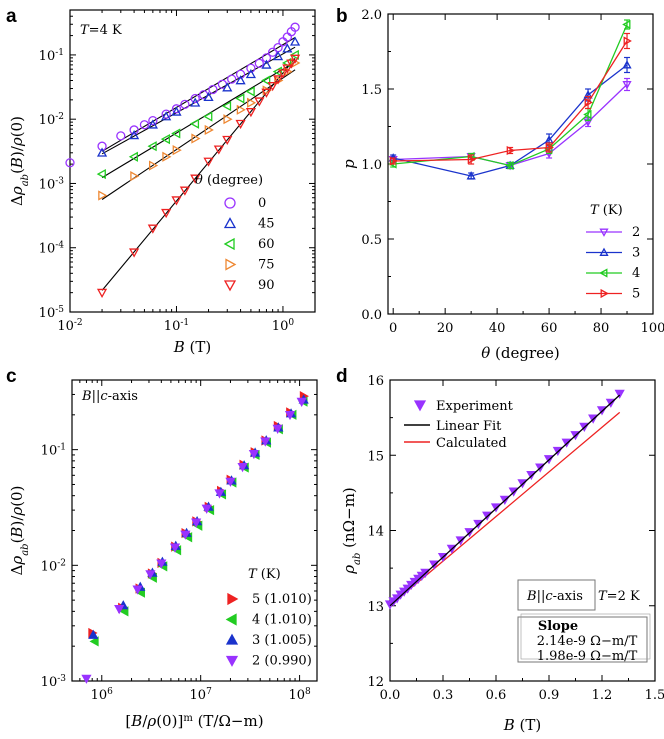 This screenshot has width=664, height=739. I want to click on panel-b-xlabel: θ (degree), so click(520, 353).